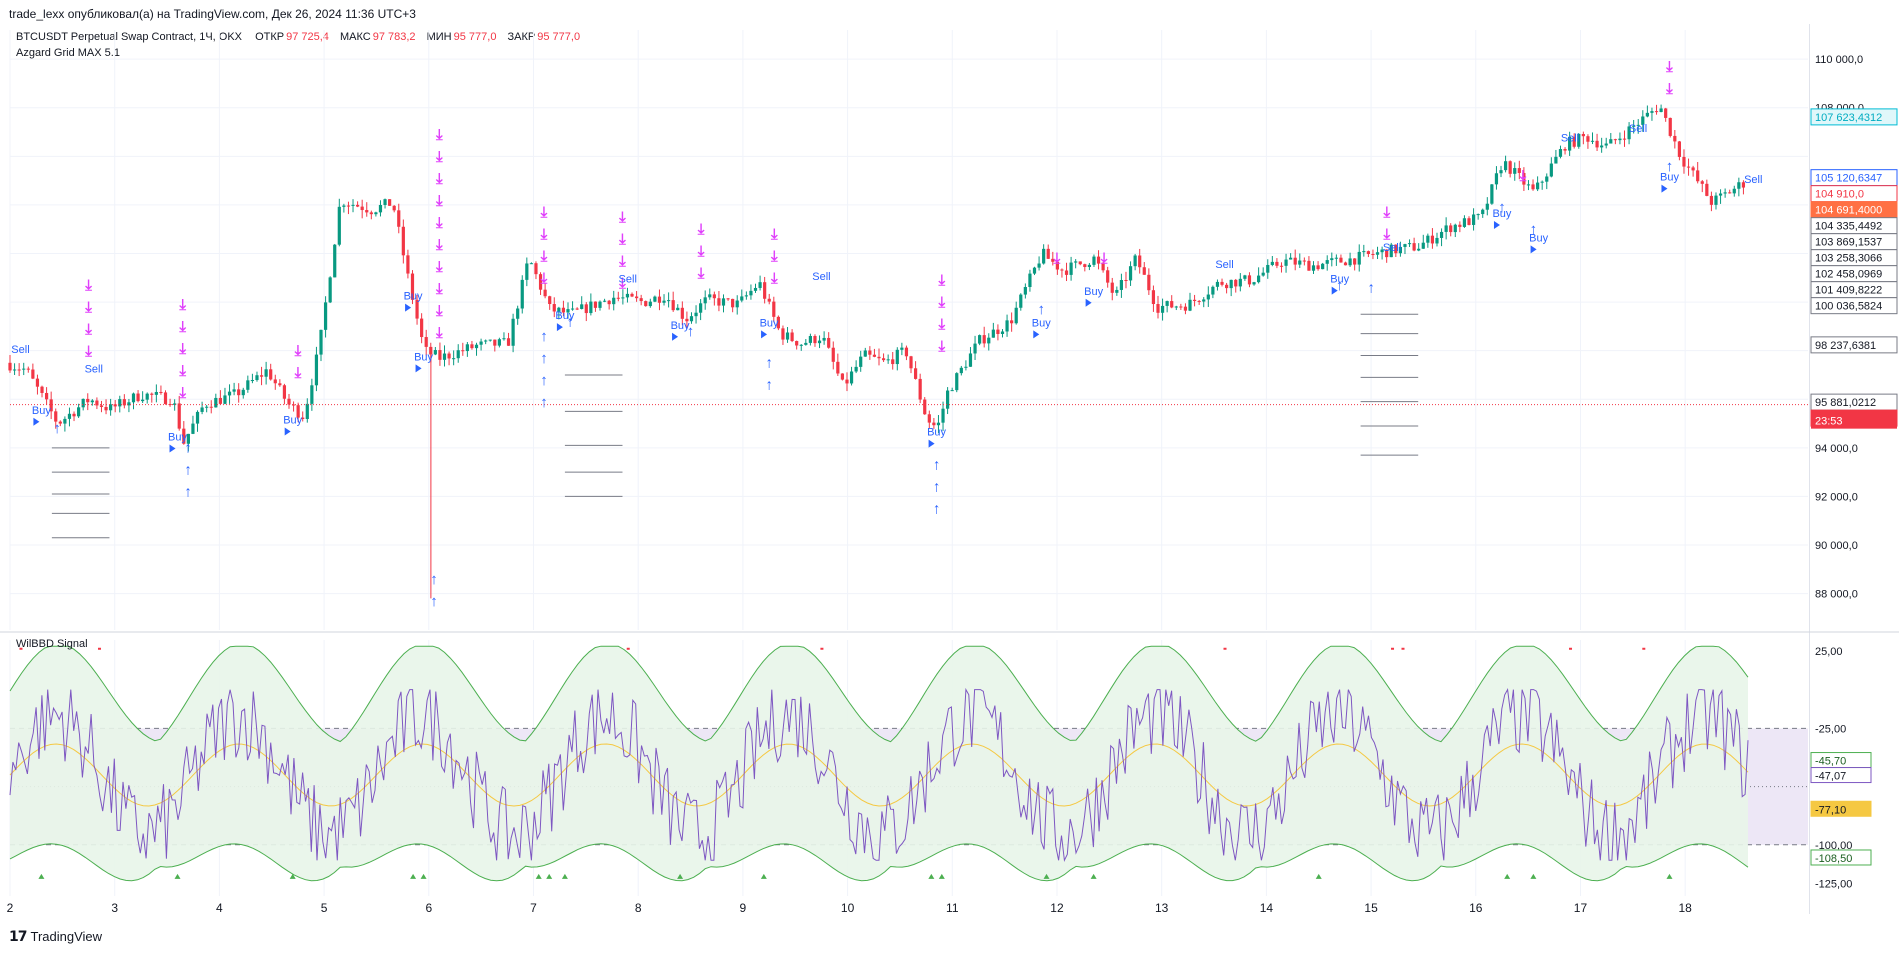 The height and width of the screenshot is (956, 1899). I want to click on symbol-name: BTCUSDT Perpetual Swap Contract, 1Ч, OKX, so click(129, 37).